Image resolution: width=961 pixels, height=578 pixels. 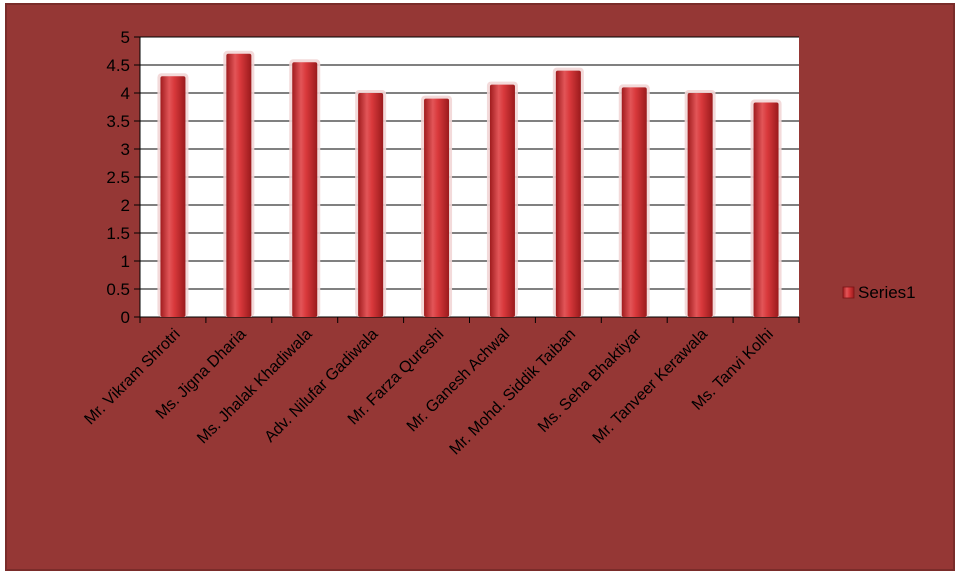 I want to click on legend-swatch-series1, so click(x=848, y=292).